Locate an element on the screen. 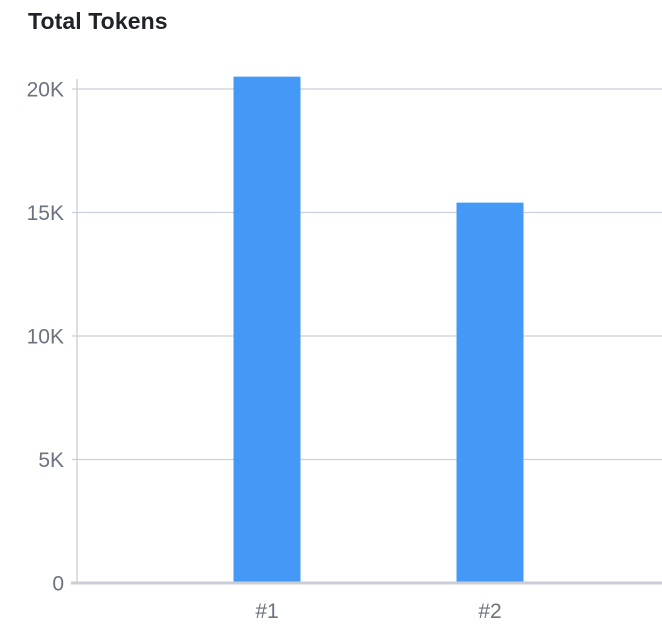 The width and height of the screenshot is (662, 624). x-tick-label: #2 is located at coordinates (489, 611).